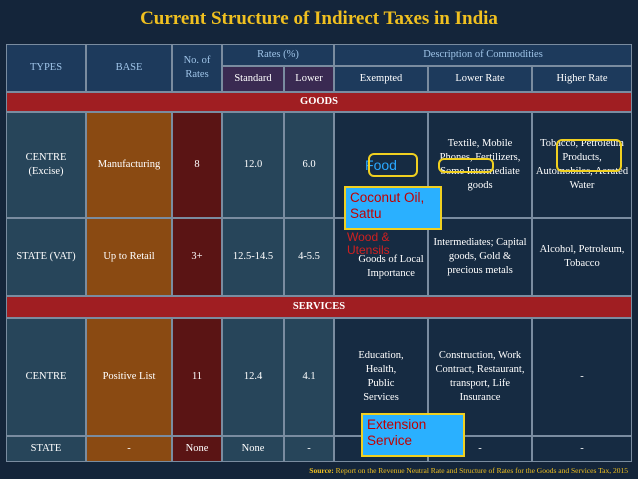 This screenshot has width=638, height=479. I want to click on row2-lower: 4-5.5, so click(309, 257).